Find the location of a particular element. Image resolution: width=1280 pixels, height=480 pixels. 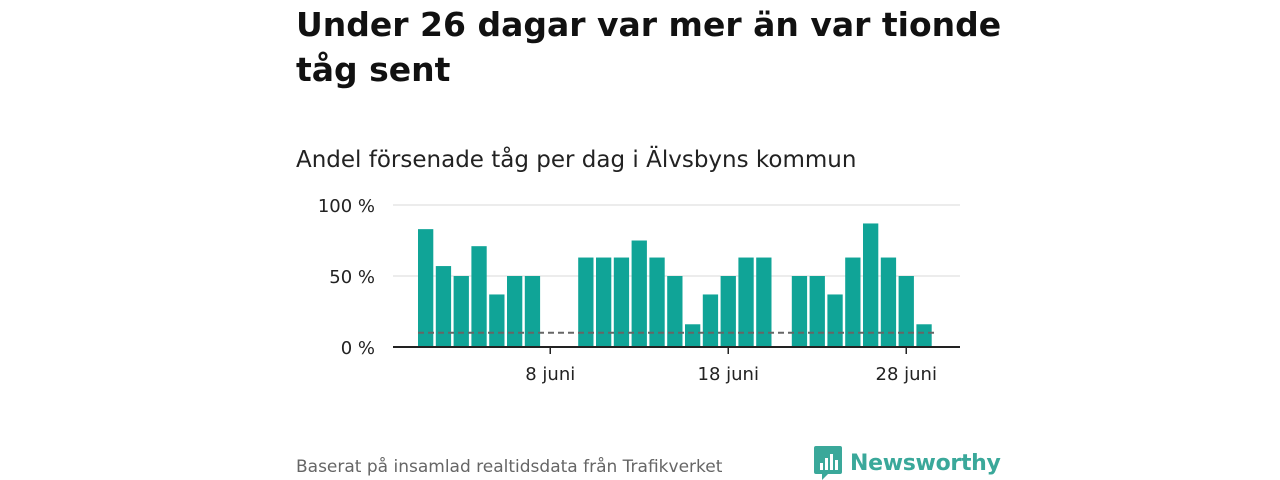

y-tick-label: 0 % is located at coordinates (358, 348).